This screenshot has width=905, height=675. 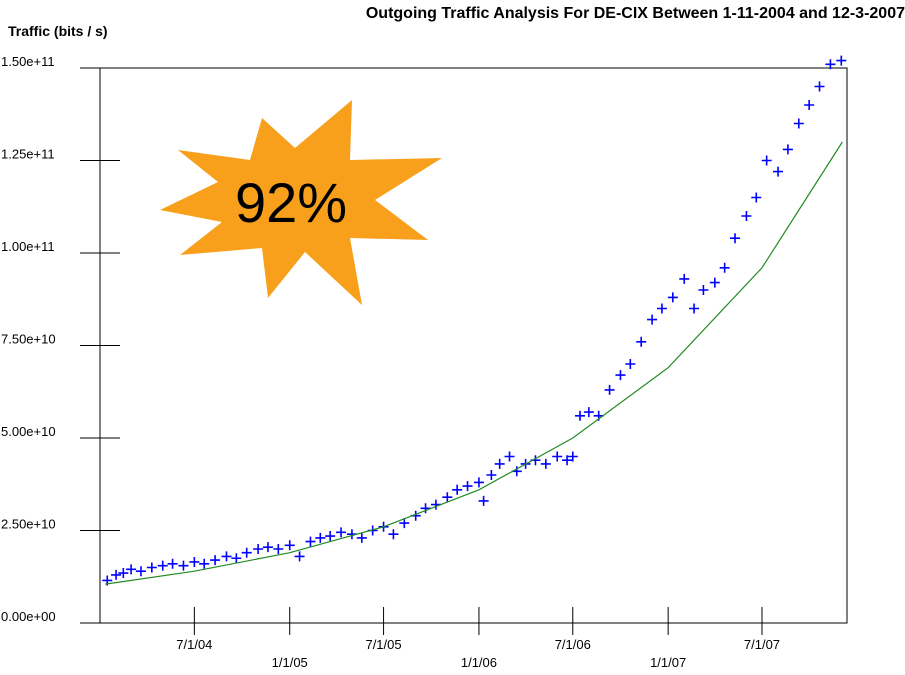 I want to click on y-tick-label: 1.00e+11, so click(x=28, y=246).